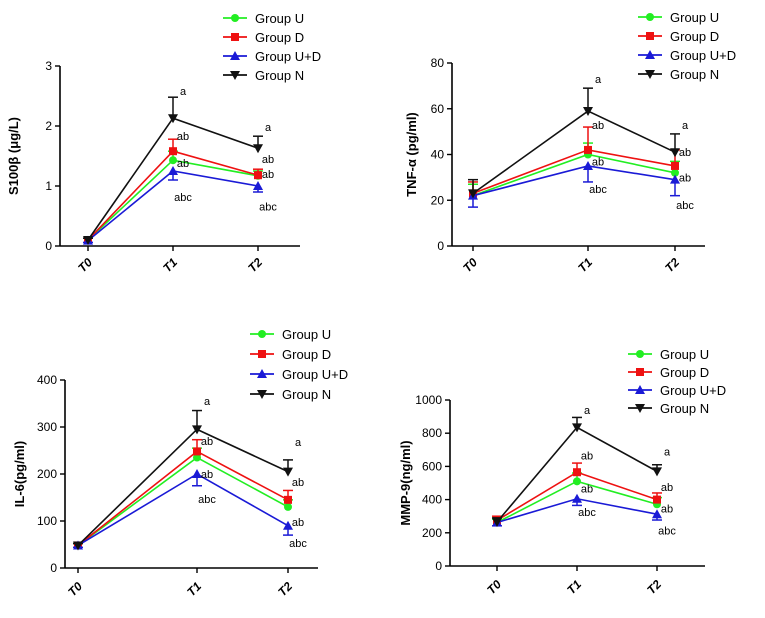  Describe the element at coordinates (411, 154) in the screenshot. I see `y-axis-title: TNF-α (pg/ml)` at that location.